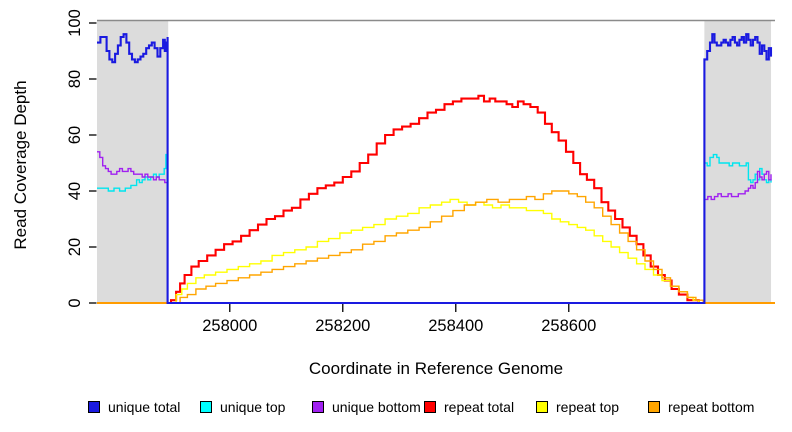 This screenshot has width=792, height=432. Describe the element at coordinates (75, 79) in the screenshot. I see `y-tick-label: 80` at that location.